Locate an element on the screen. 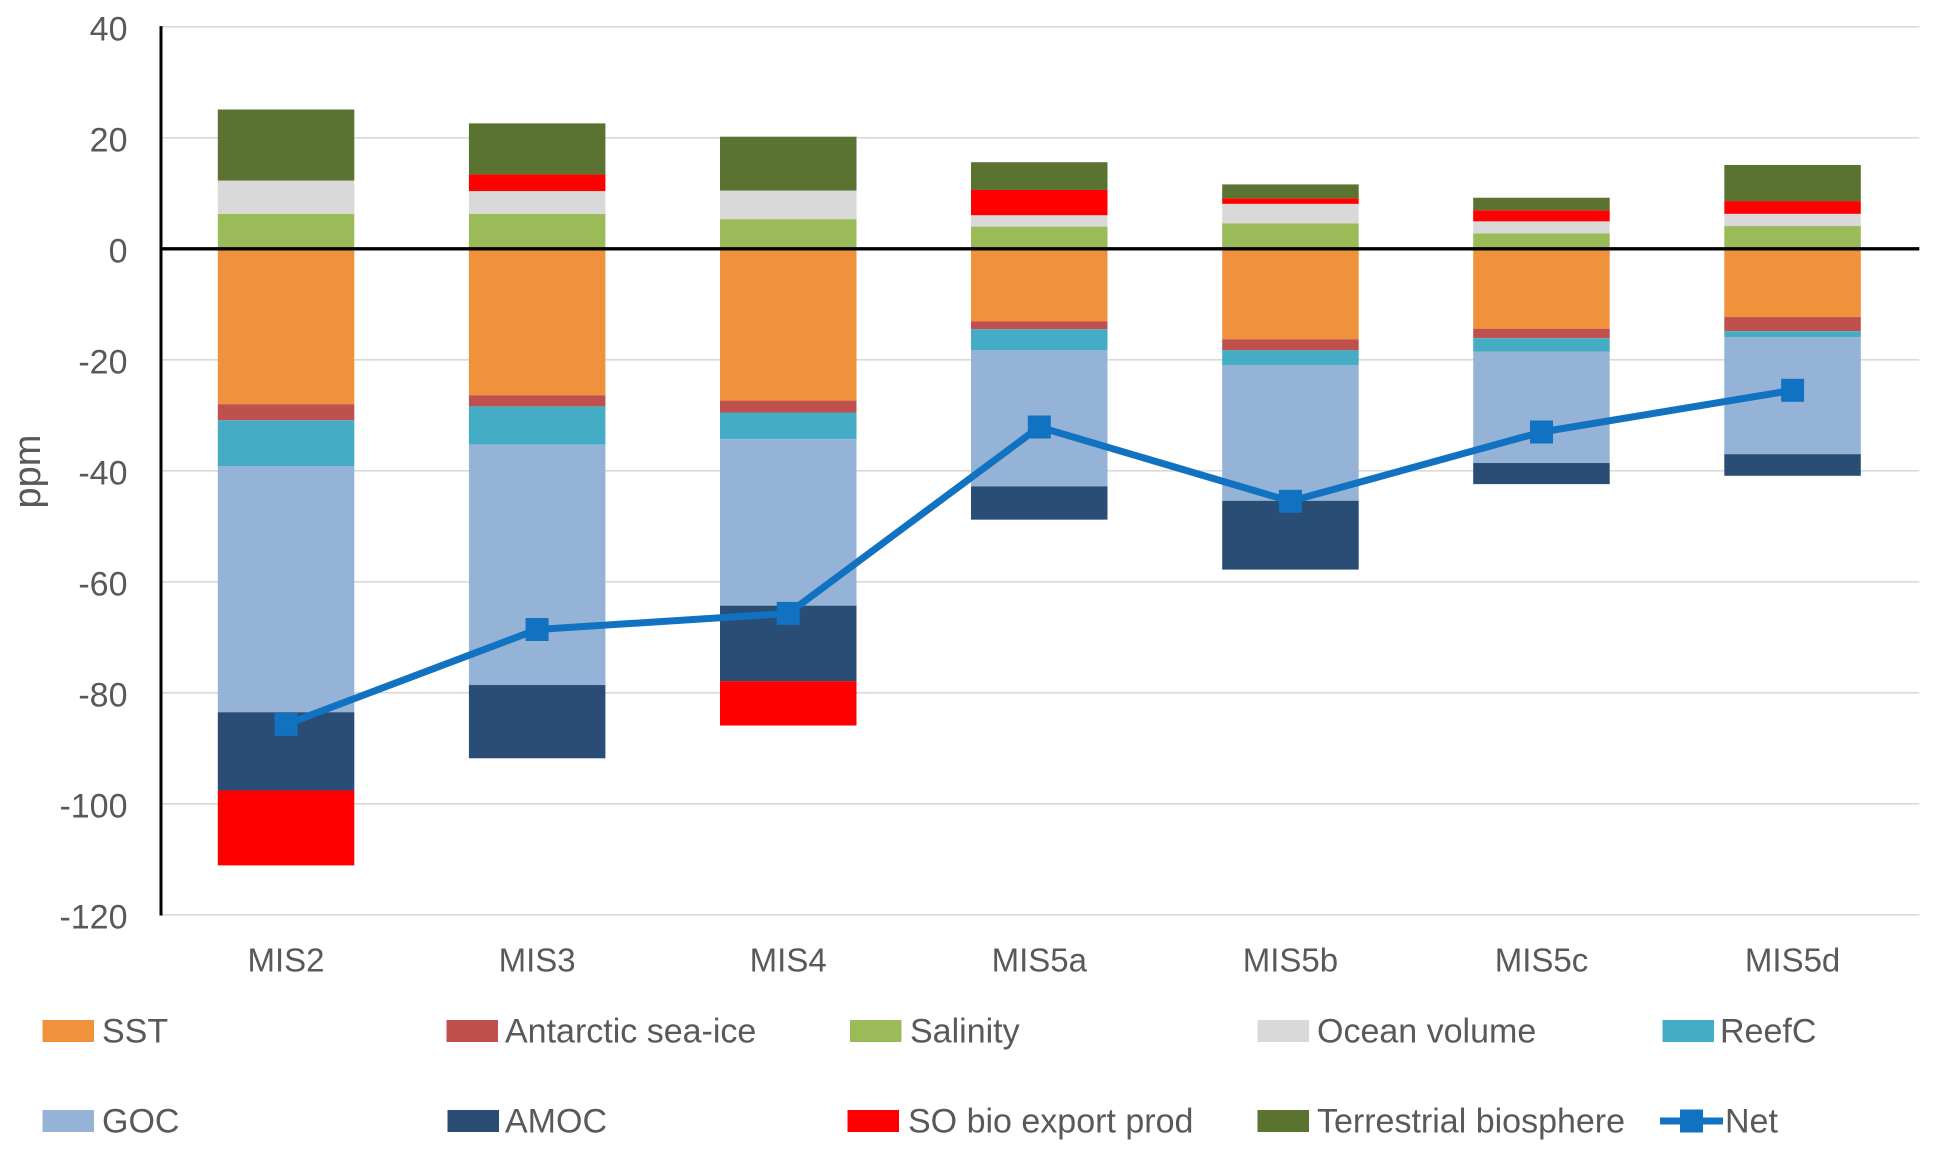  svg-text: MIS5d is located at coordinates (1792, 960).